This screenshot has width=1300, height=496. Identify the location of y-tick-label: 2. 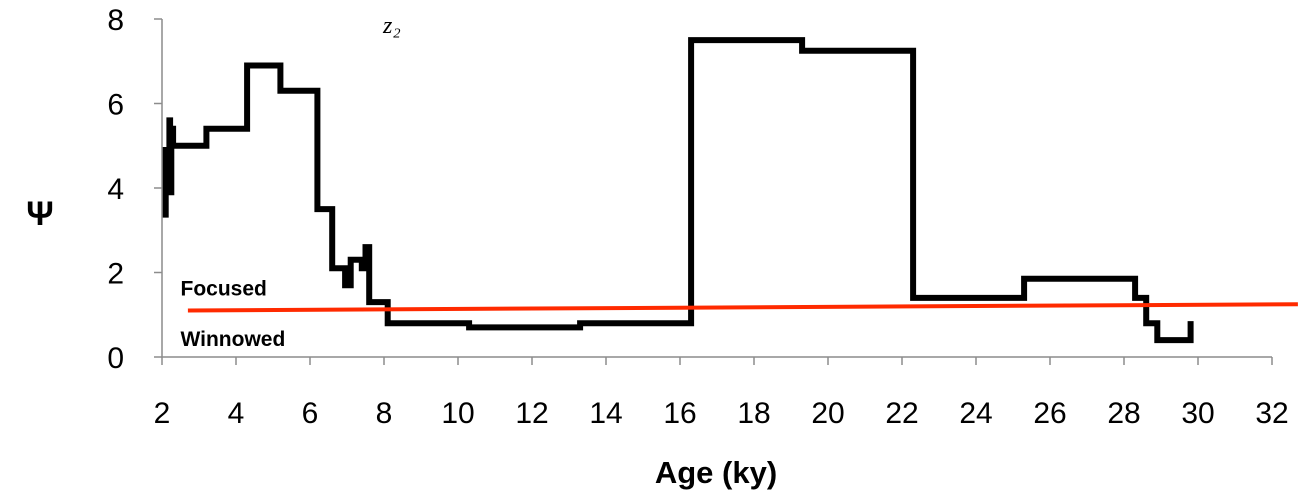
(115, 274).